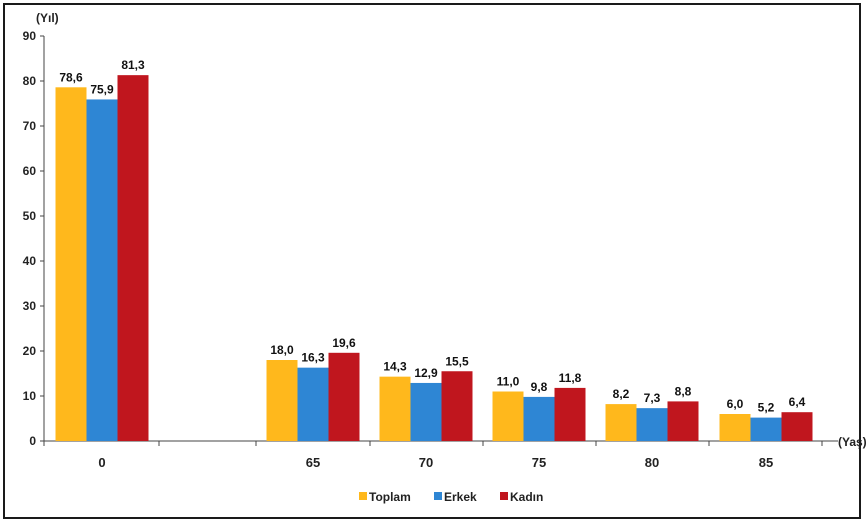  Describe the element at coordinates (30, 171) in the screenshot. I see `y-tick-label: 60` at that location.